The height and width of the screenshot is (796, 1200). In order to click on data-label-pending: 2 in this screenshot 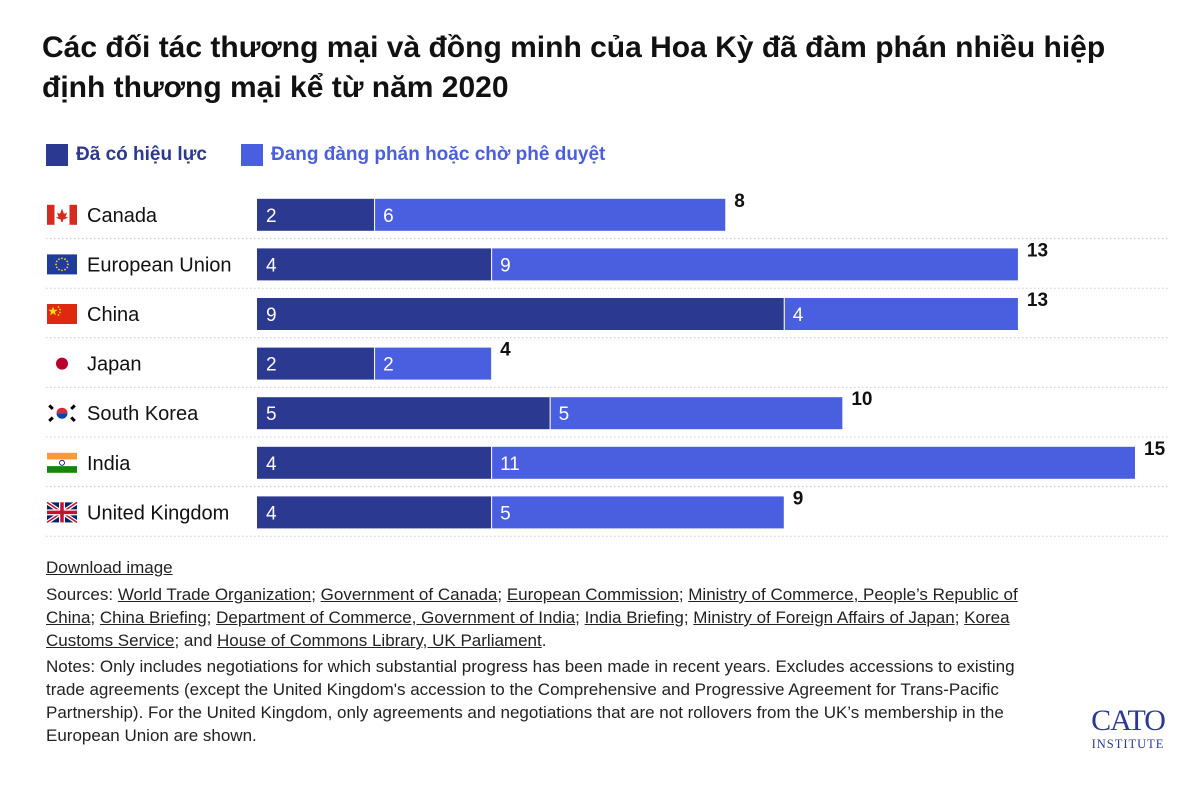, I will do `click(388, 365)`.